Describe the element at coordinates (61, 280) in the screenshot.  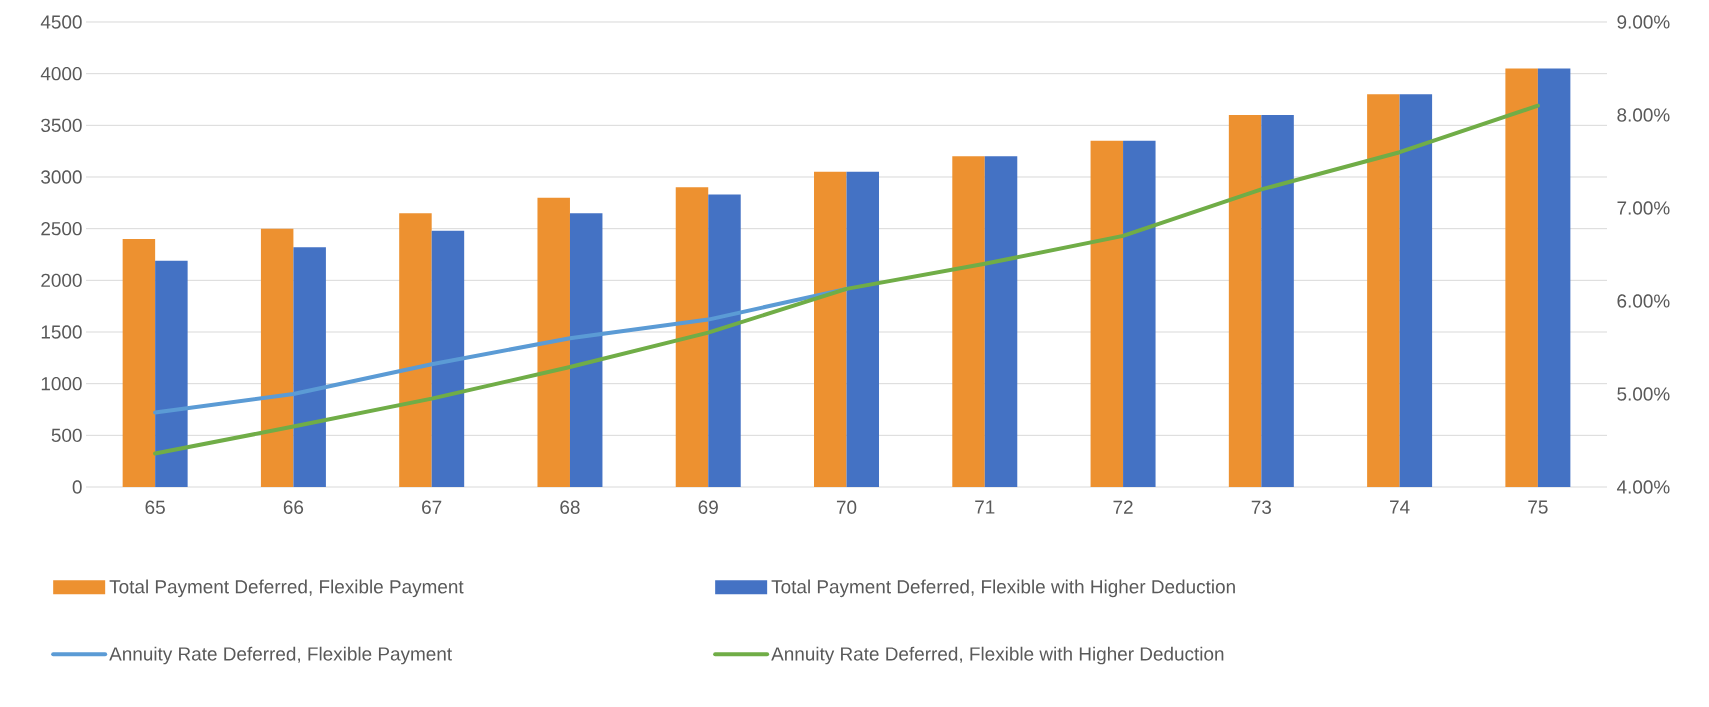
I see `y-tick-label: 2000` at that location.